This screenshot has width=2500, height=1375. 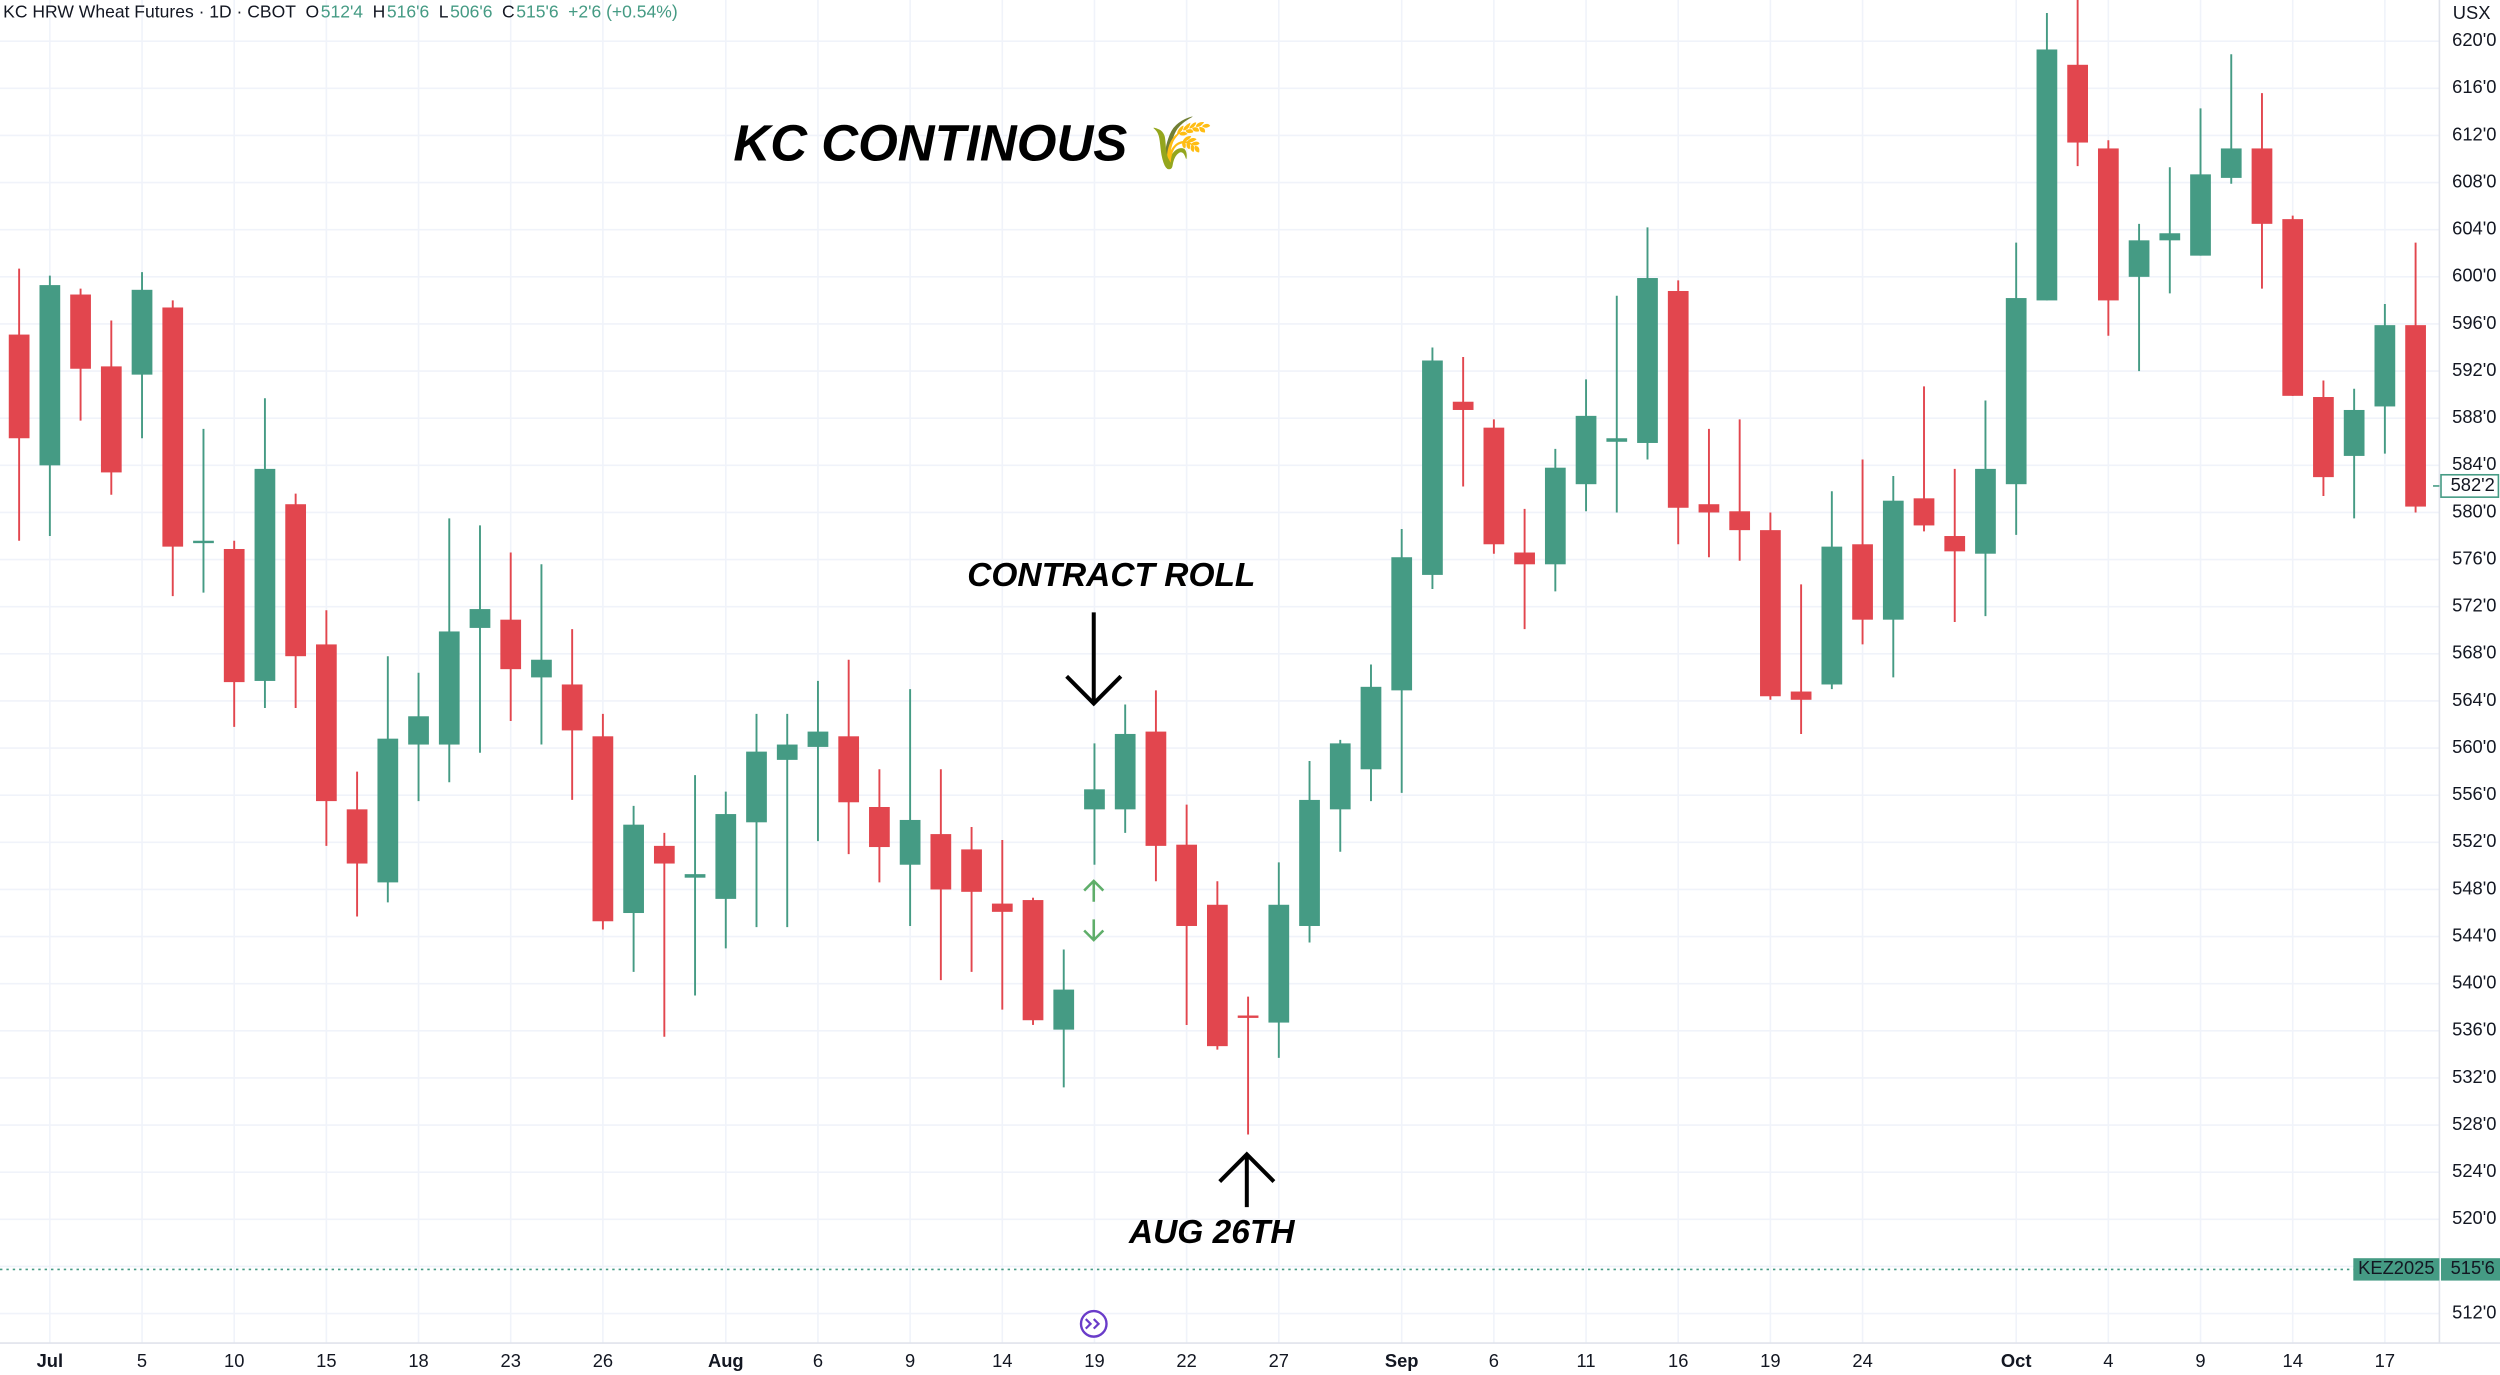 I want to click on x-tick-label: 15, so click(x=326, y=1360).